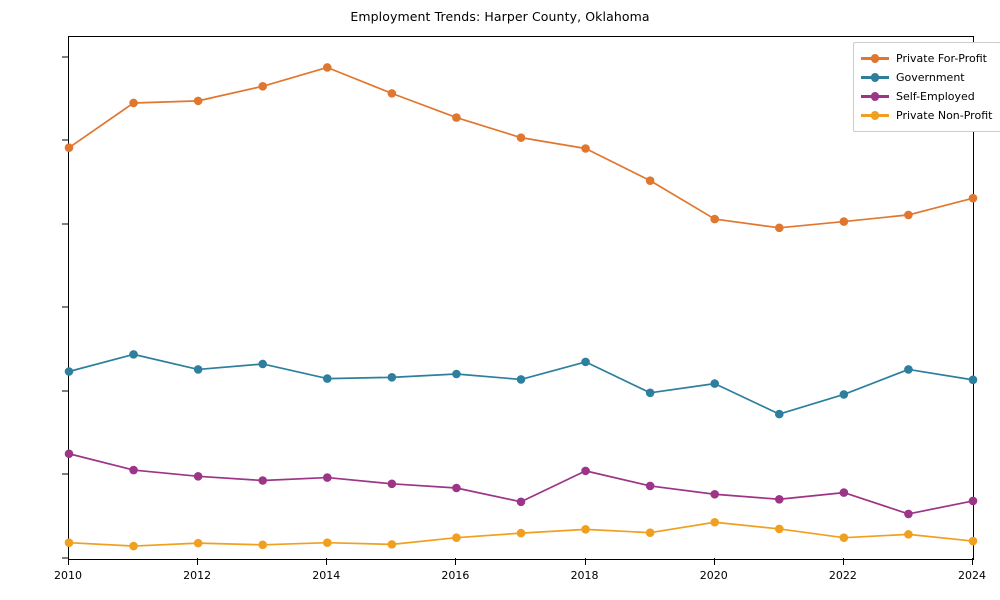  I want to click on legend-item: Government, so click(926, 77).